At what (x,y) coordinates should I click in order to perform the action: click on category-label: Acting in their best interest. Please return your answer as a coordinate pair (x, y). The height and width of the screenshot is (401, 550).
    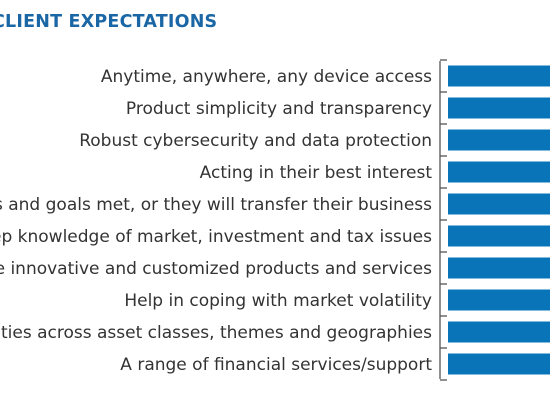
    Looking at the image, I should click on (316, 173).